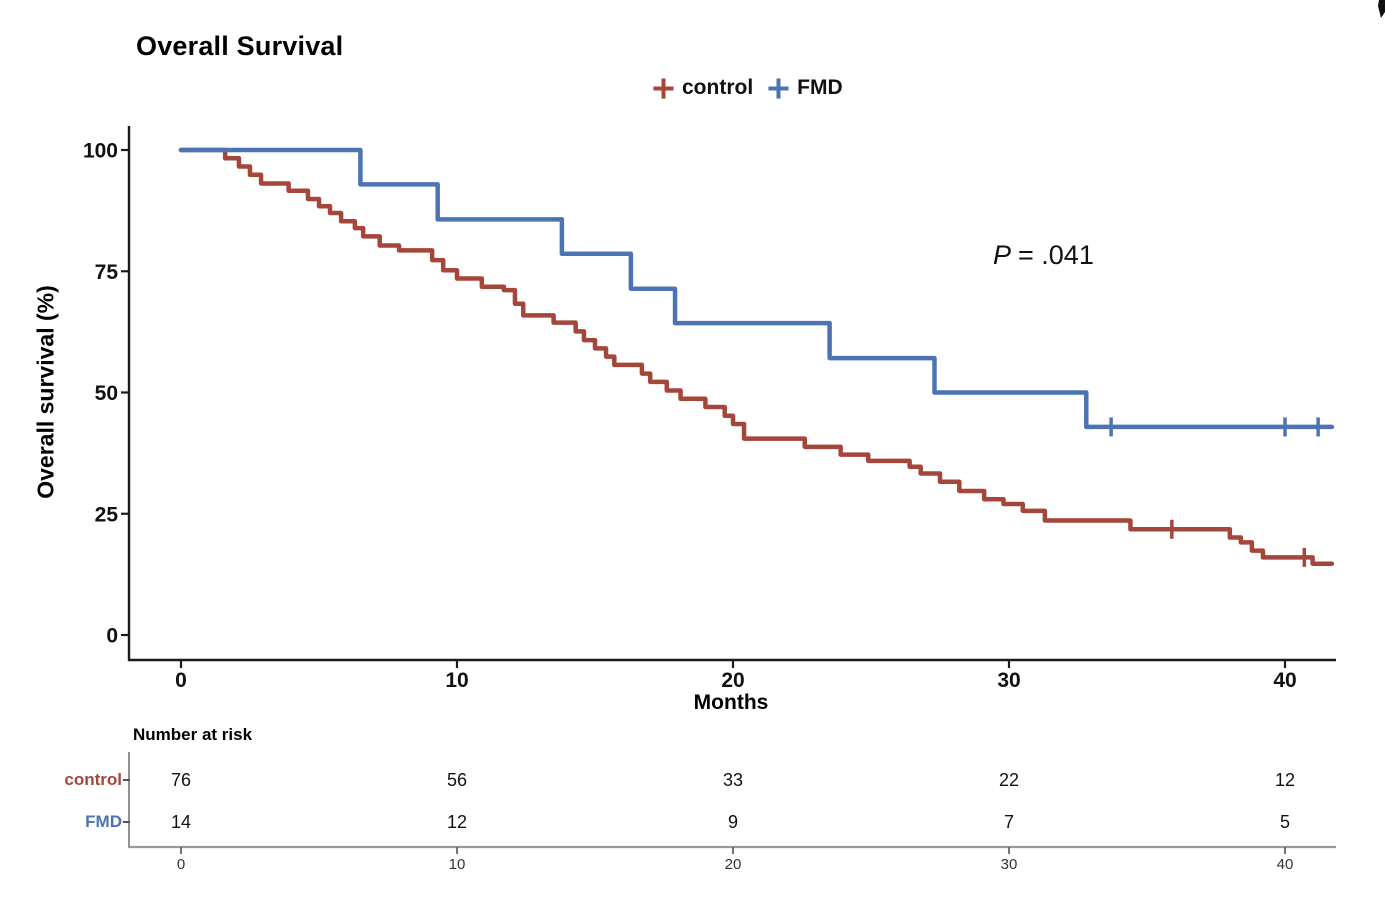 The width and height of the screenshot is (1385, 908). I want to click on p-value-annotation: P = .041, so click(1043, 255).